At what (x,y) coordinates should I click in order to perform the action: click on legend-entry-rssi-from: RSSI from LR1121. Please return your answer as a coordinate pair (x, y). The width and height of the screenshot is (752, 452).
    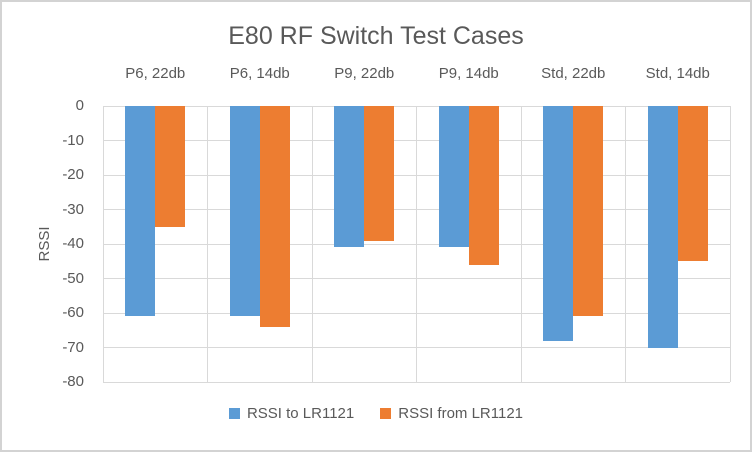
    Looking at the image, I should click on (451, 413).